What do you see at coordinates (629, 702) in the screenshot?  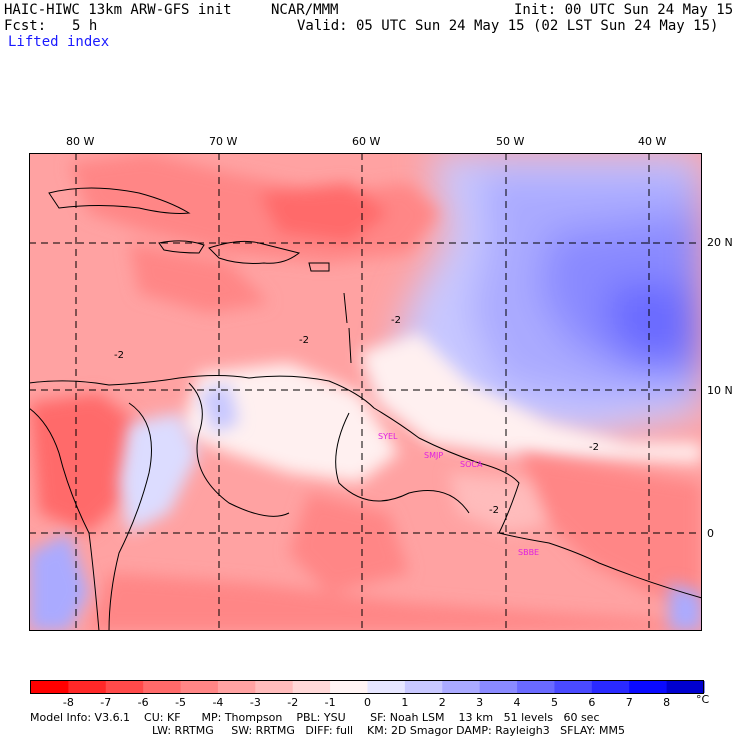 I see `colorbar-tick-label: 7` at bounding box center [629, 702].